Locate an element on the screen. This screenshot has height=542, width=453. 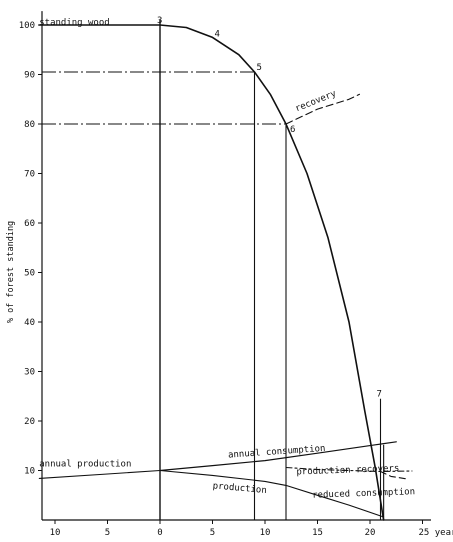
point-label: 7 is located at coordinates (379, 395).